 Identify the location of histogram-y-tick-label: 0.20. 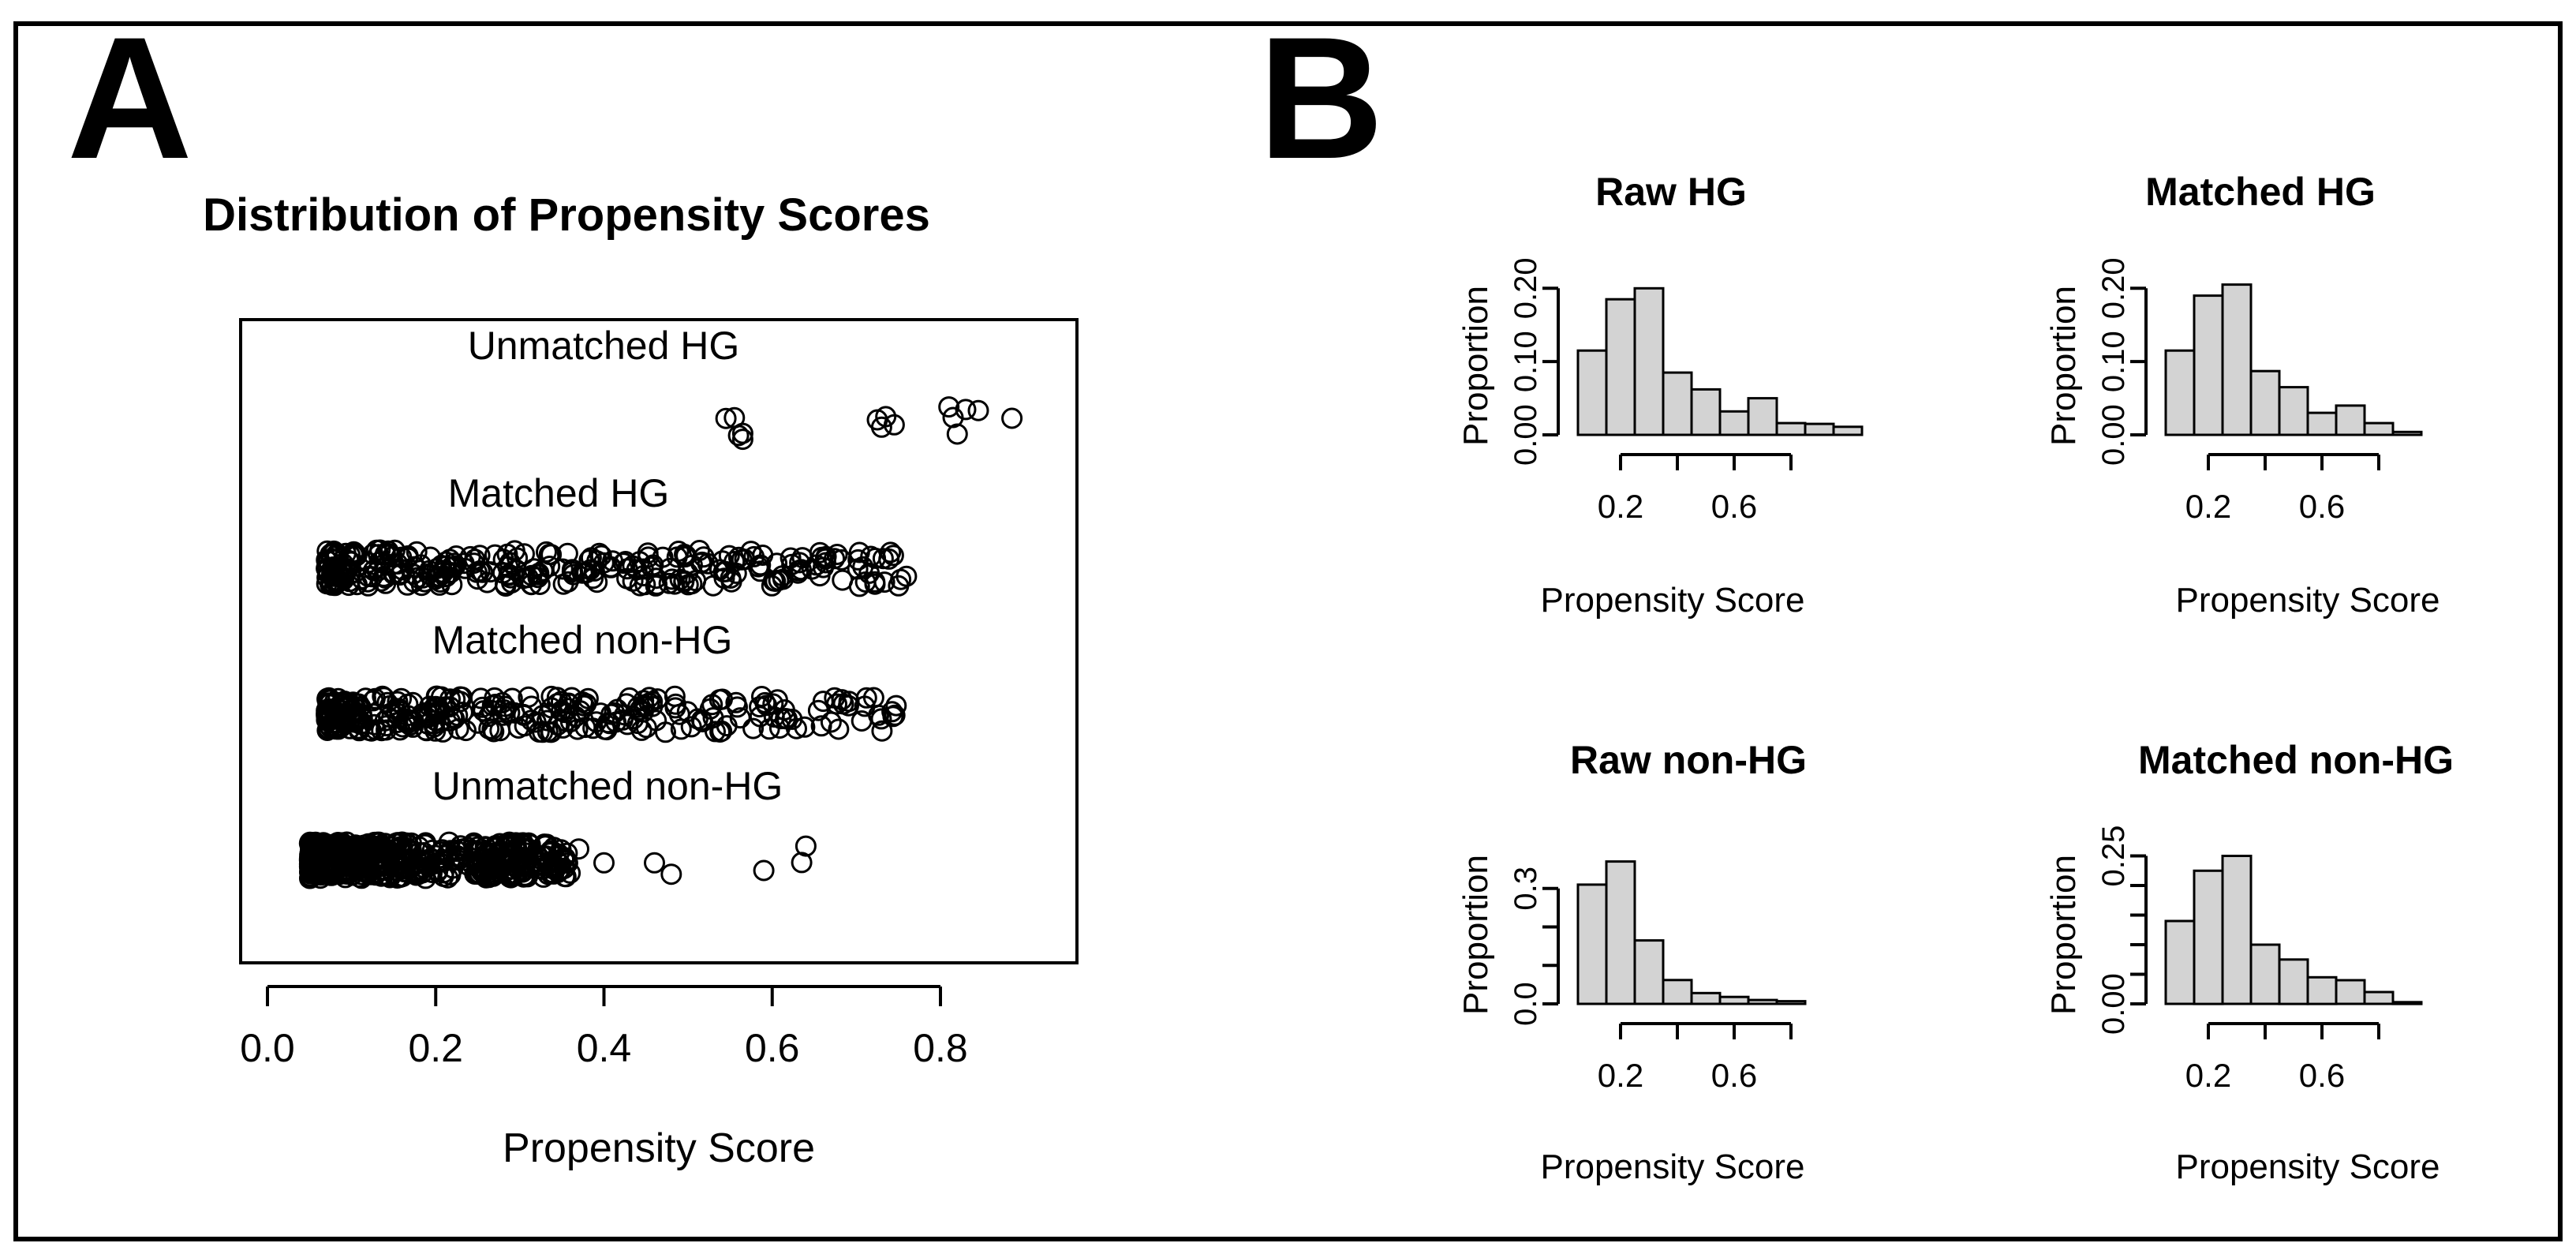
(2113, 288).